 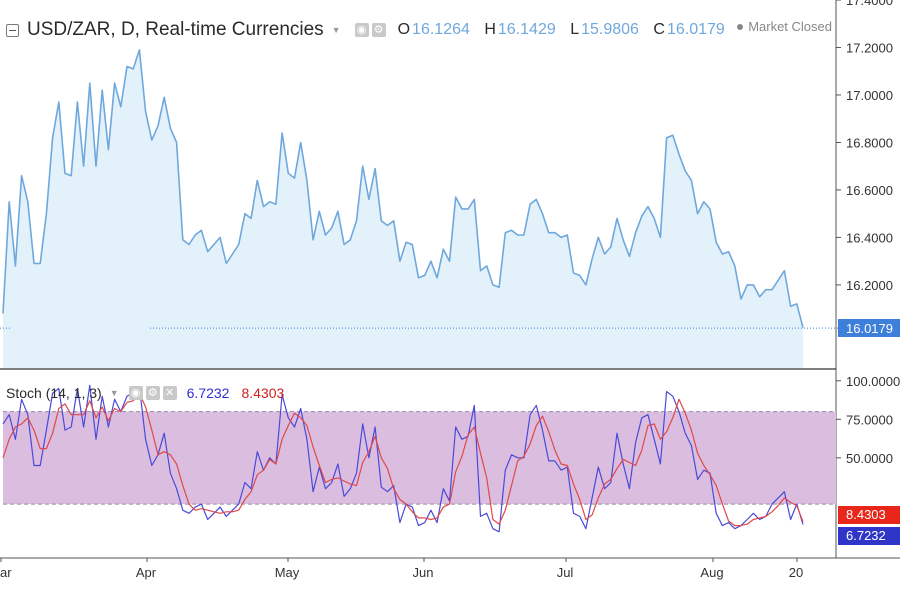 I want to click on time-tick-label: 20, so click(x=796, y=572).